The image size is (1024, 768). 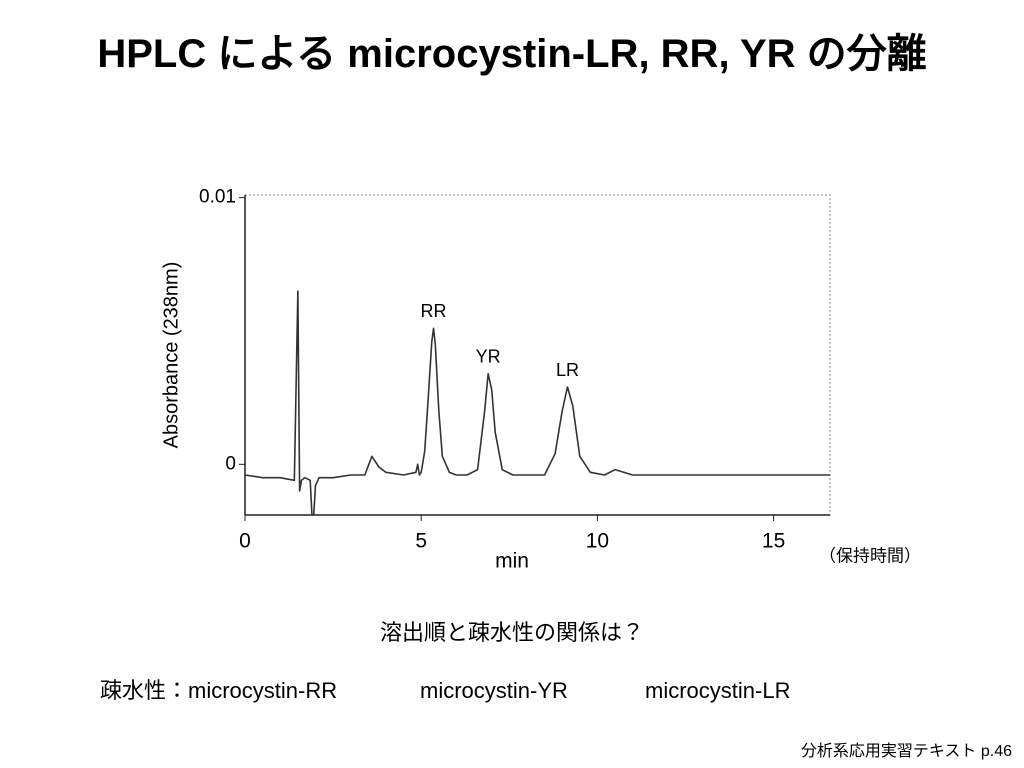 What do you see at coordinates (512, 561) in the screenshot?
I see `x-axis-label: min` at bounding box center [512, 561].